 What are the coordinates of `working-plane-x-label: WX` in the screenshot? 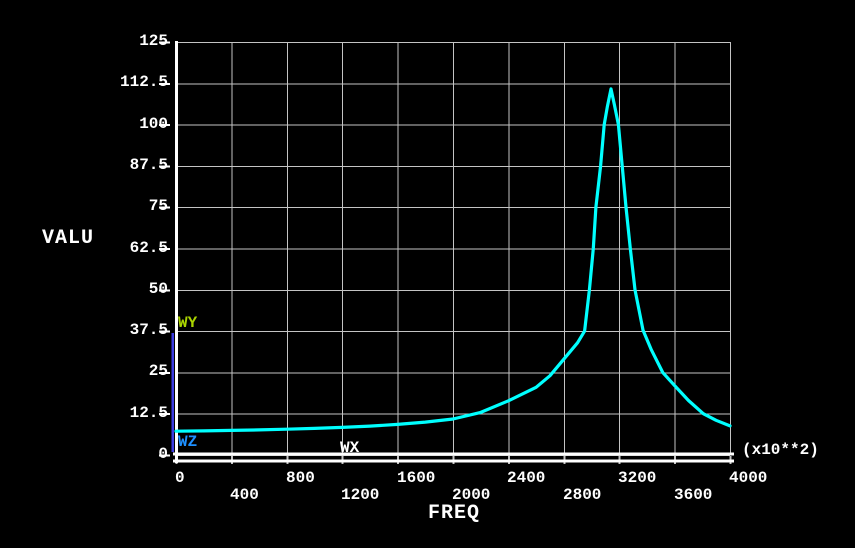 It's located at (350, 448).